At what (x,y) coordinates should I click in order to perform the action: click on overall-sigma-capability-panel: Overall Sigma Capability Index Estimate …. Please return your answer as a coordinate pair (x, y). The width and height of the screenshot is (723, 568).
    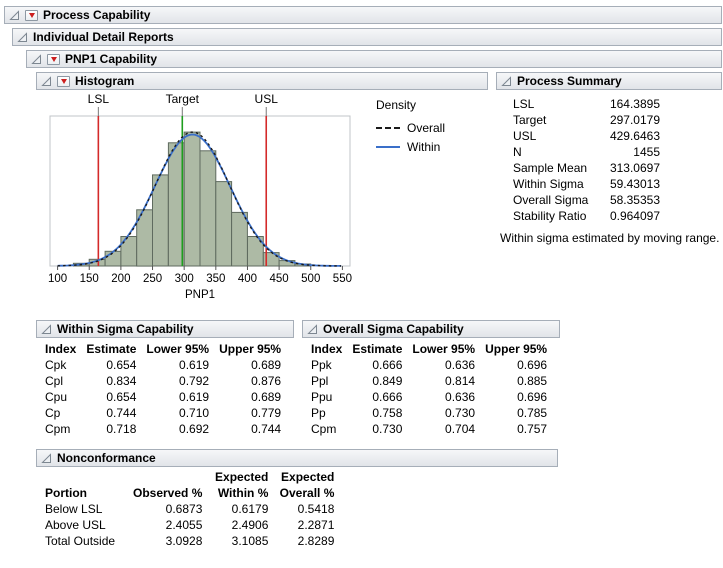
    Looking at the image, I should click on (431, 378).